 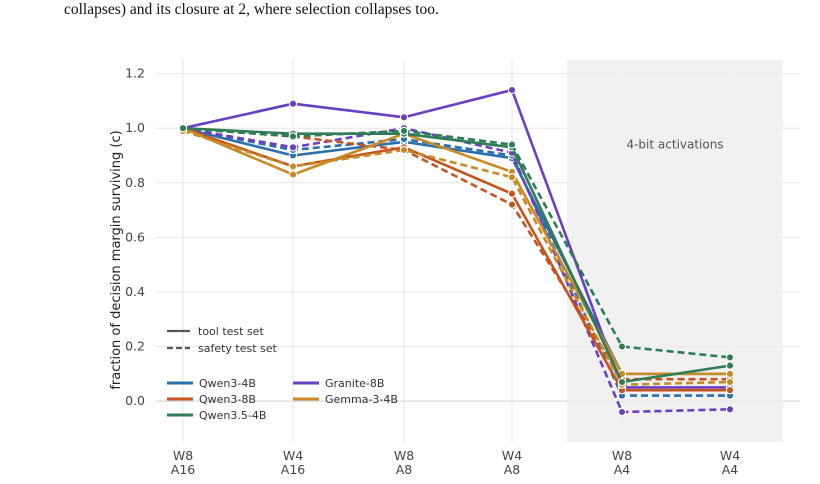 I want to click on x-tick-label: W4 A16, so click(x=293, y=462).